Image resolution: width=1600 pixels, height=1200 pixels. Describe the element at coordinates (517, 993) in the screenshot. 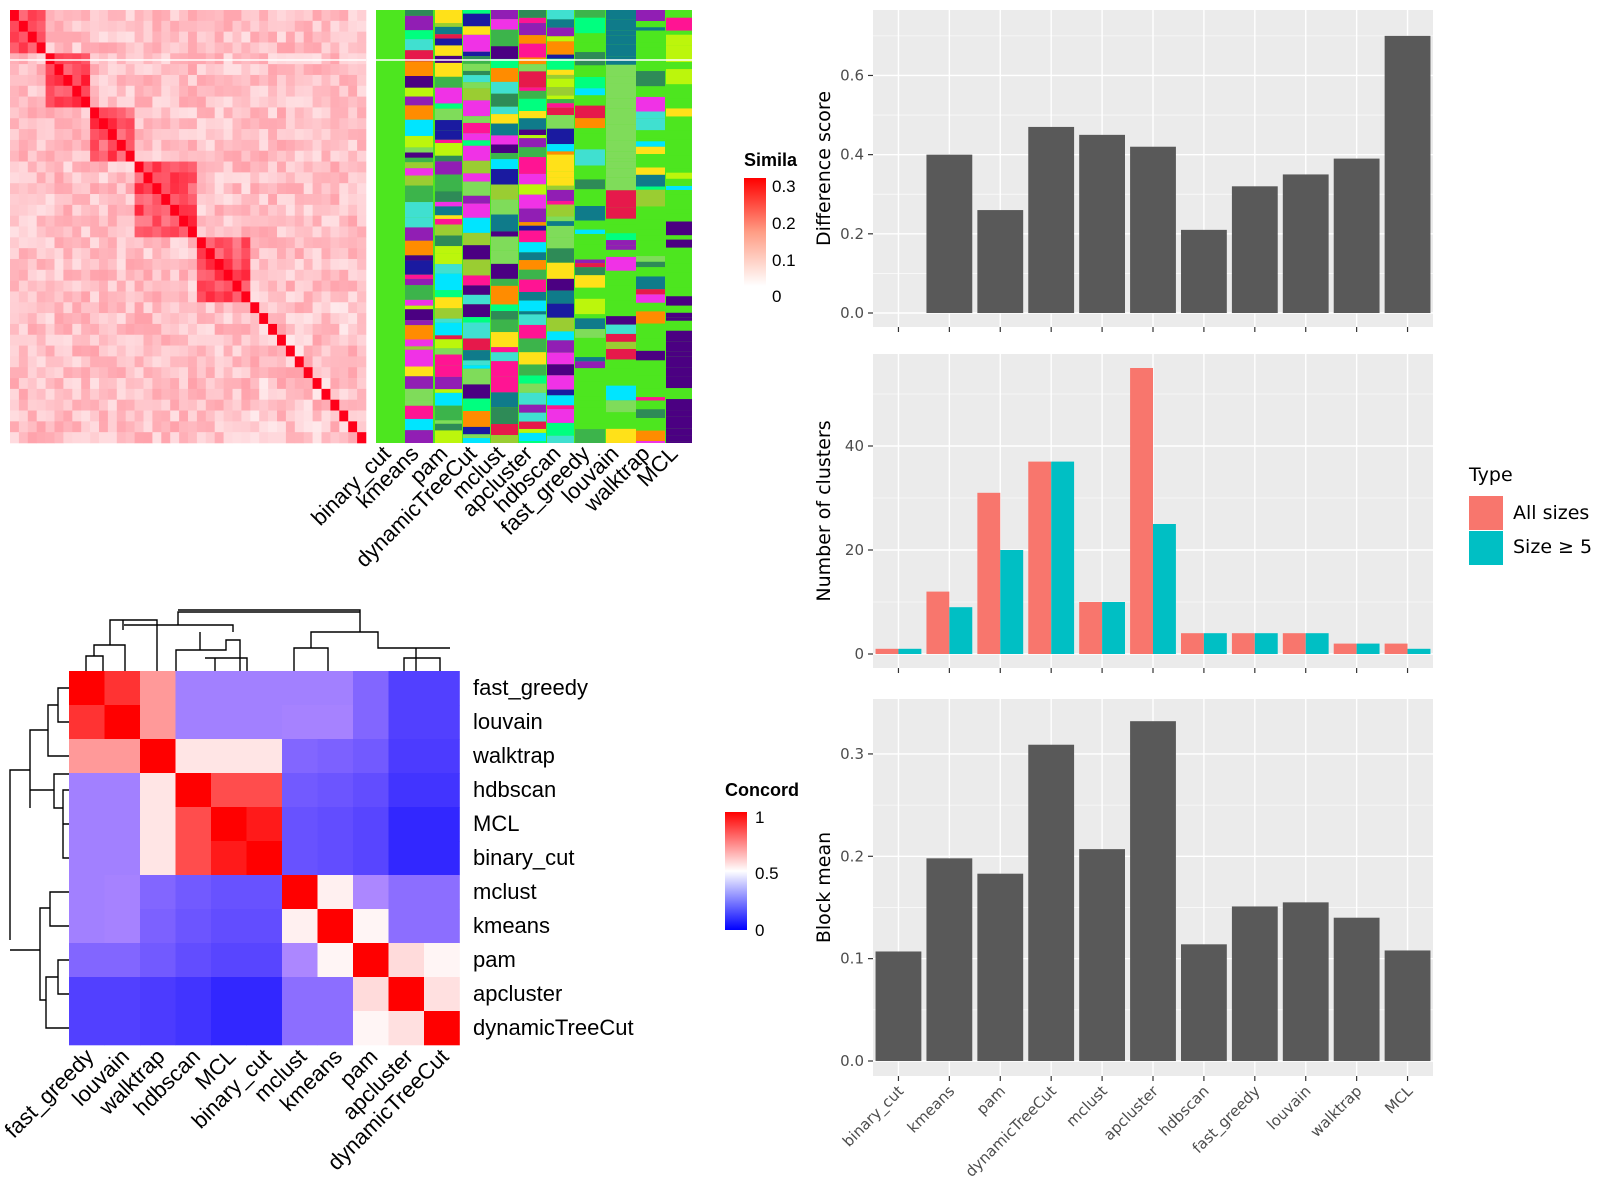

I see `concordance-row-label: apcluster` at that location.